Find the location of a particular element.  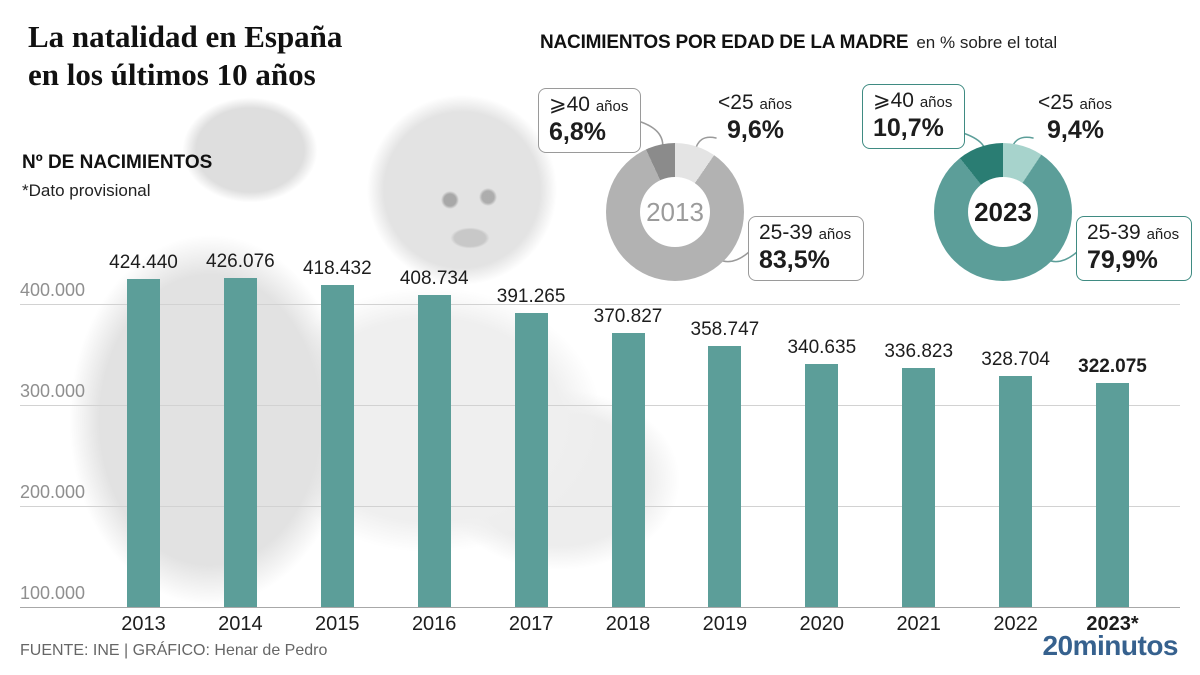

pct-value: 9,4% is located at coordinates (1075, 130).